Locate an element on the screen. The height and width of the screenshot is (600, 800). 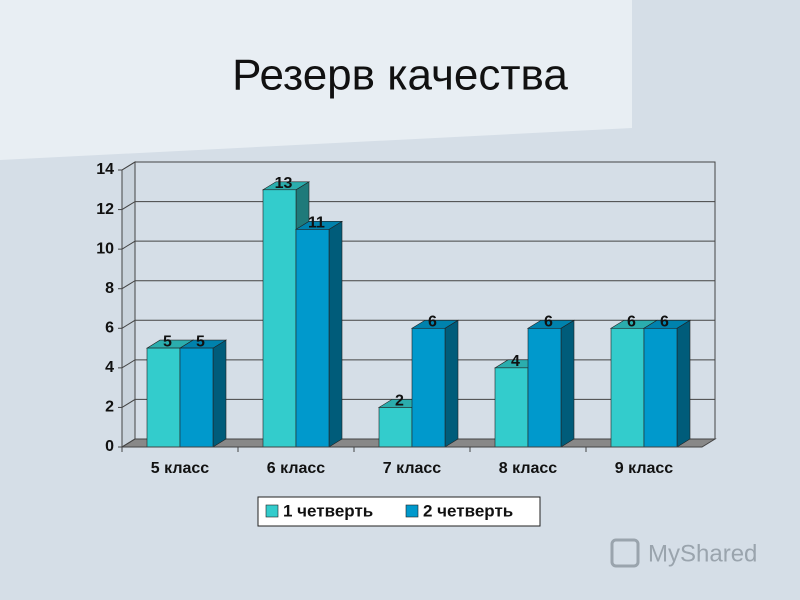
value-label: 13 is located at coordinates (284, 183).